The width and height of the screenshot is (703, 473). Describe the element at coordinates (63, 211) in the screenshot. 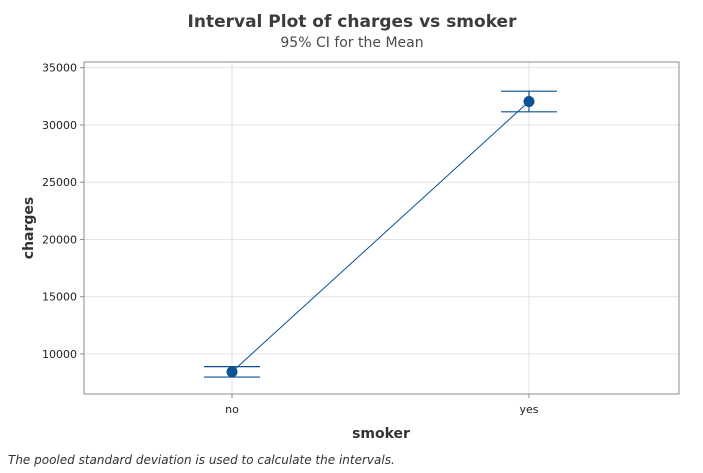

I see `y-axis-ticks: 10000 15000 20000 25000 30000 35000` at that location.